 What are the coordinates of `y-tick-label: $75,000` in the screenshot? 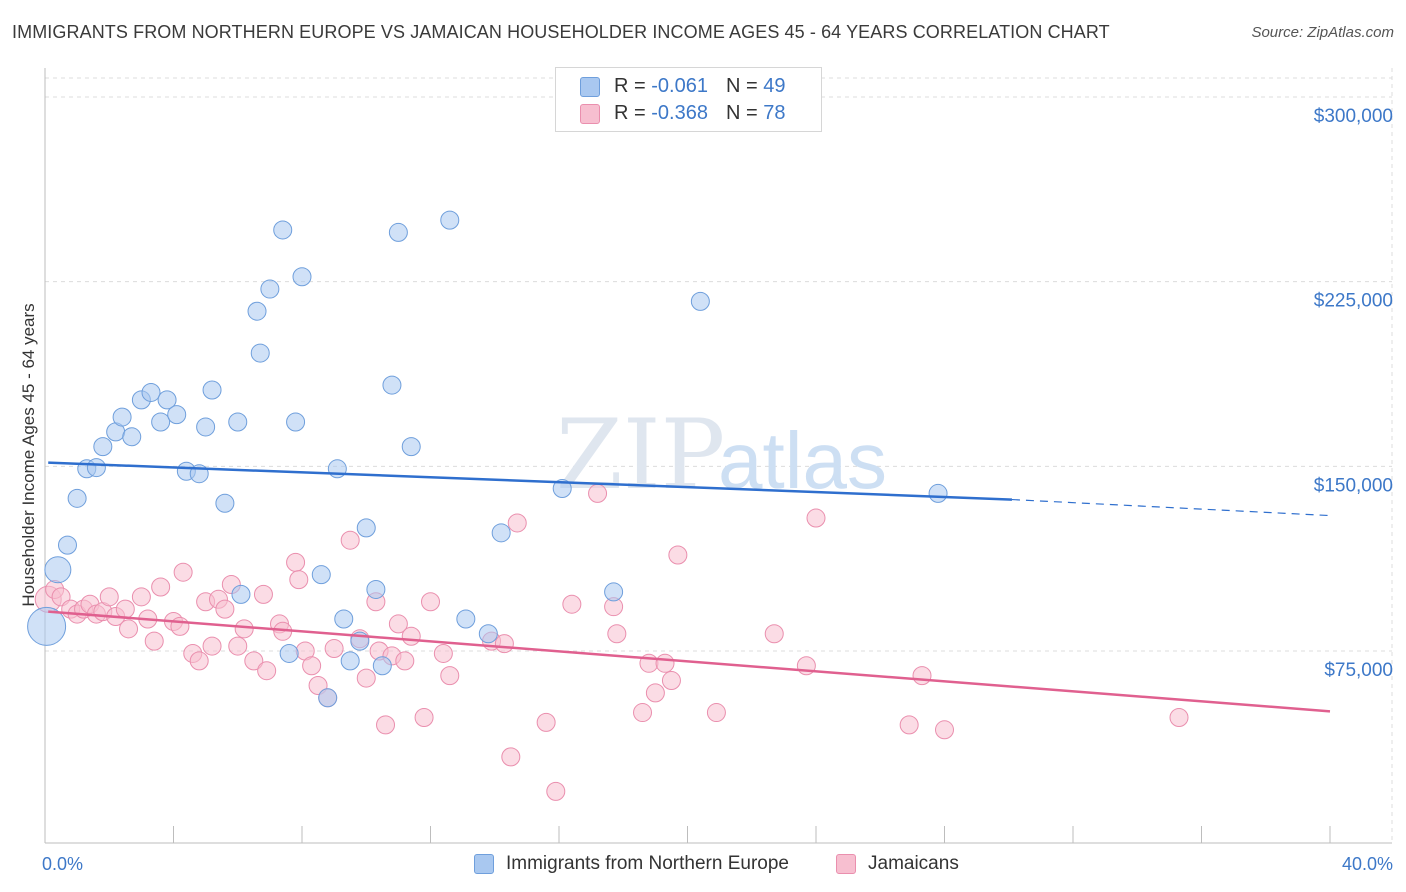 It's located at (1358, 670).